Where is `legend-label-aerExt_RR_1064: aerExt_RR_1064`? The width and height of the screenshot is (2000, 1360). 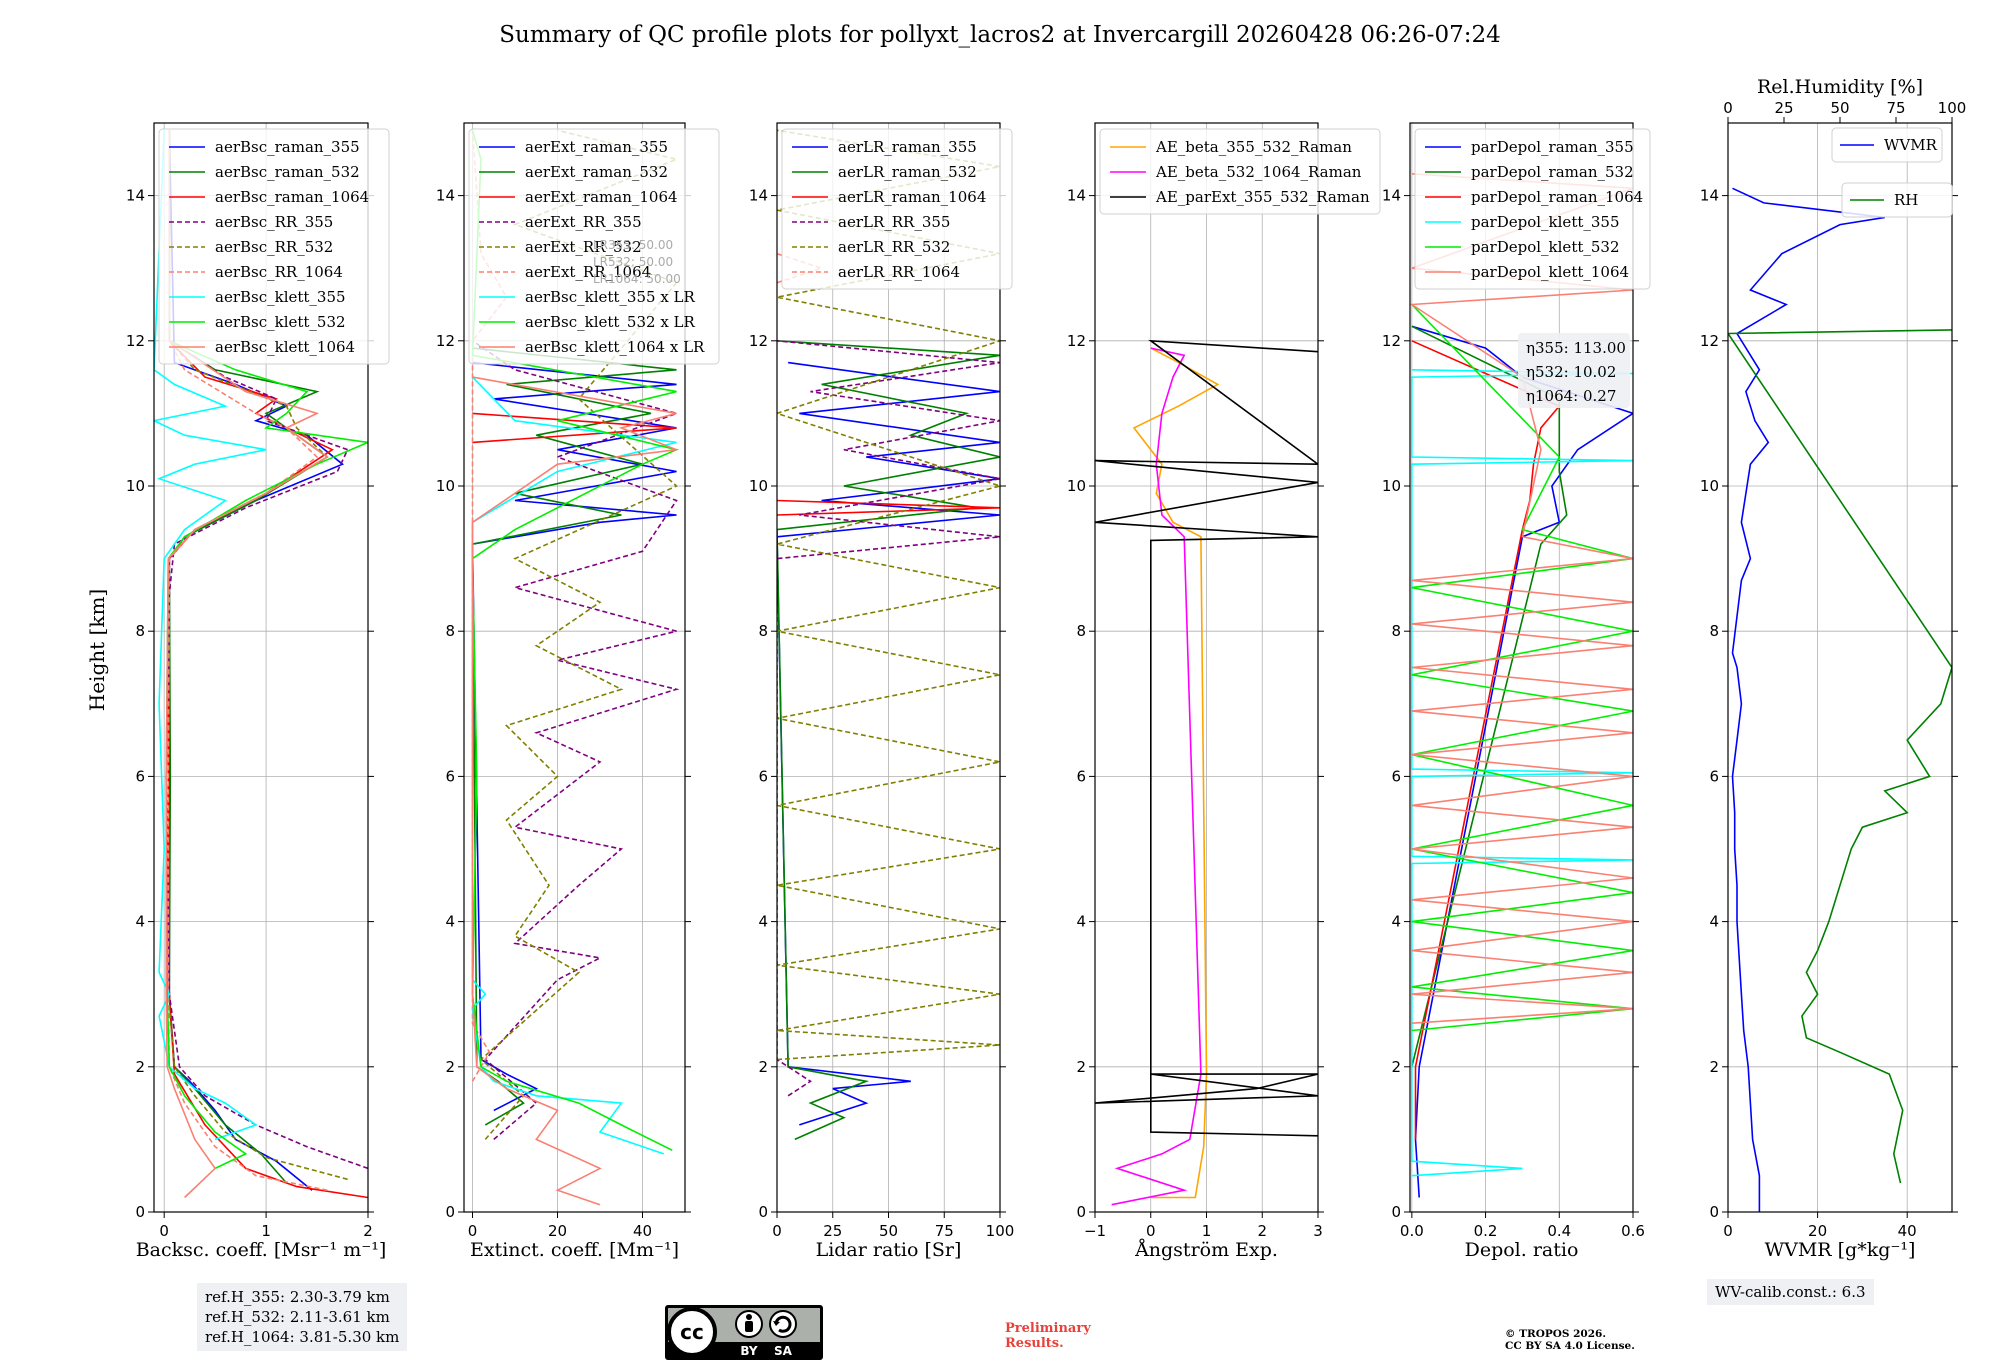 legend-label-aerExt_RR_1064: aerExt_RR_1064 is located at coordinates (588, 272).